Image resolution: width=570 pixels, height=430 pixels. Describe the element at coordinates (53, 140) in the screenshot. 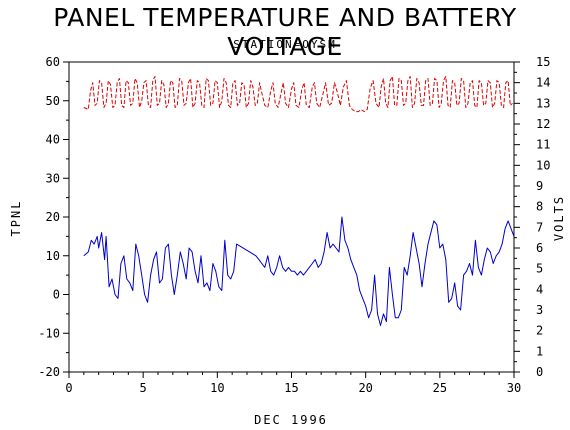

I see `y-left-tick-label: 40` at that location.